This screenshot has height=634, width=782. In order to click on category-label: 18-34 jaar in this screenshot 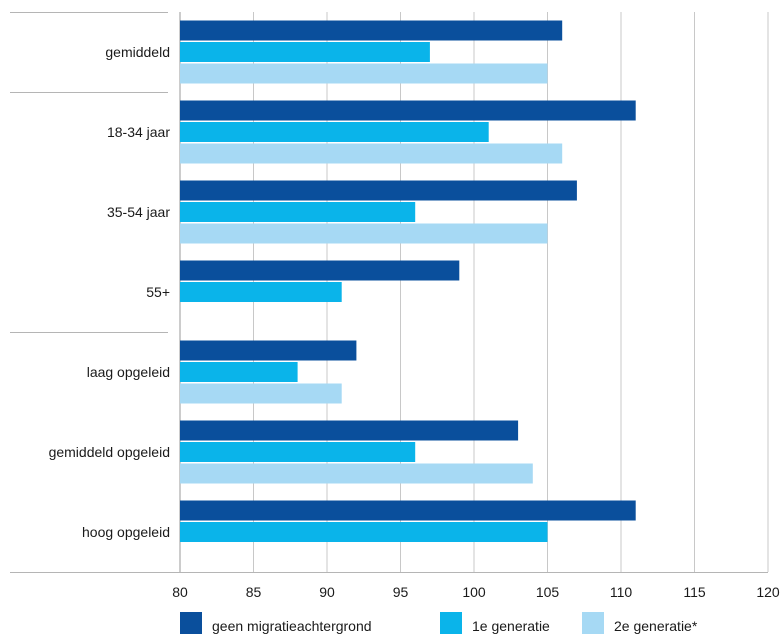, I will do `click(138, 132)`.